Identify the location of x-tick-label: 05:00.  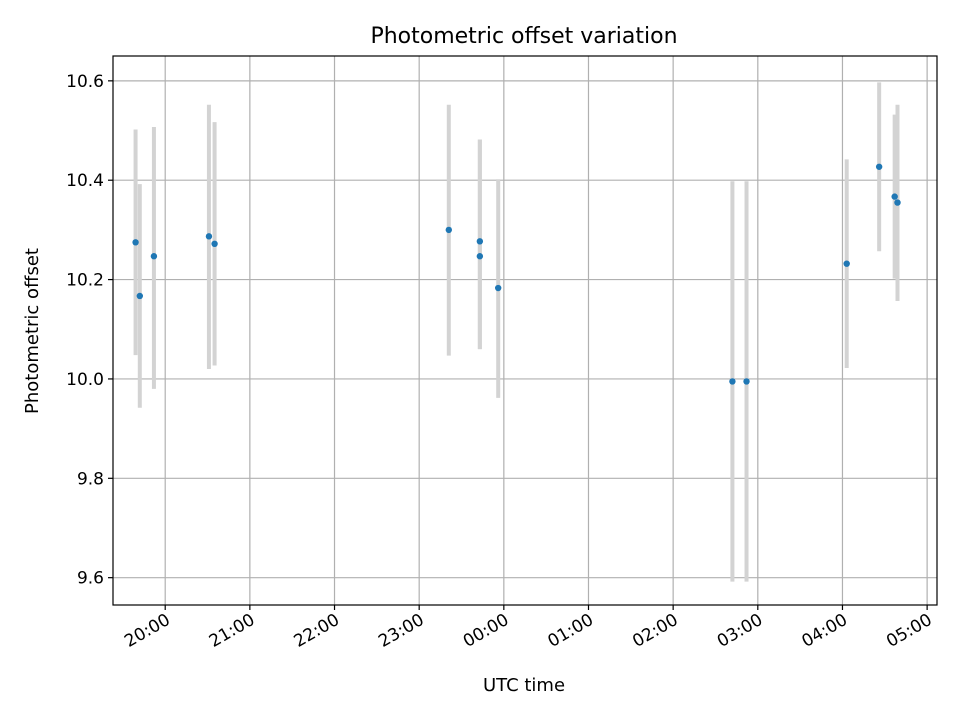
(909, 631).